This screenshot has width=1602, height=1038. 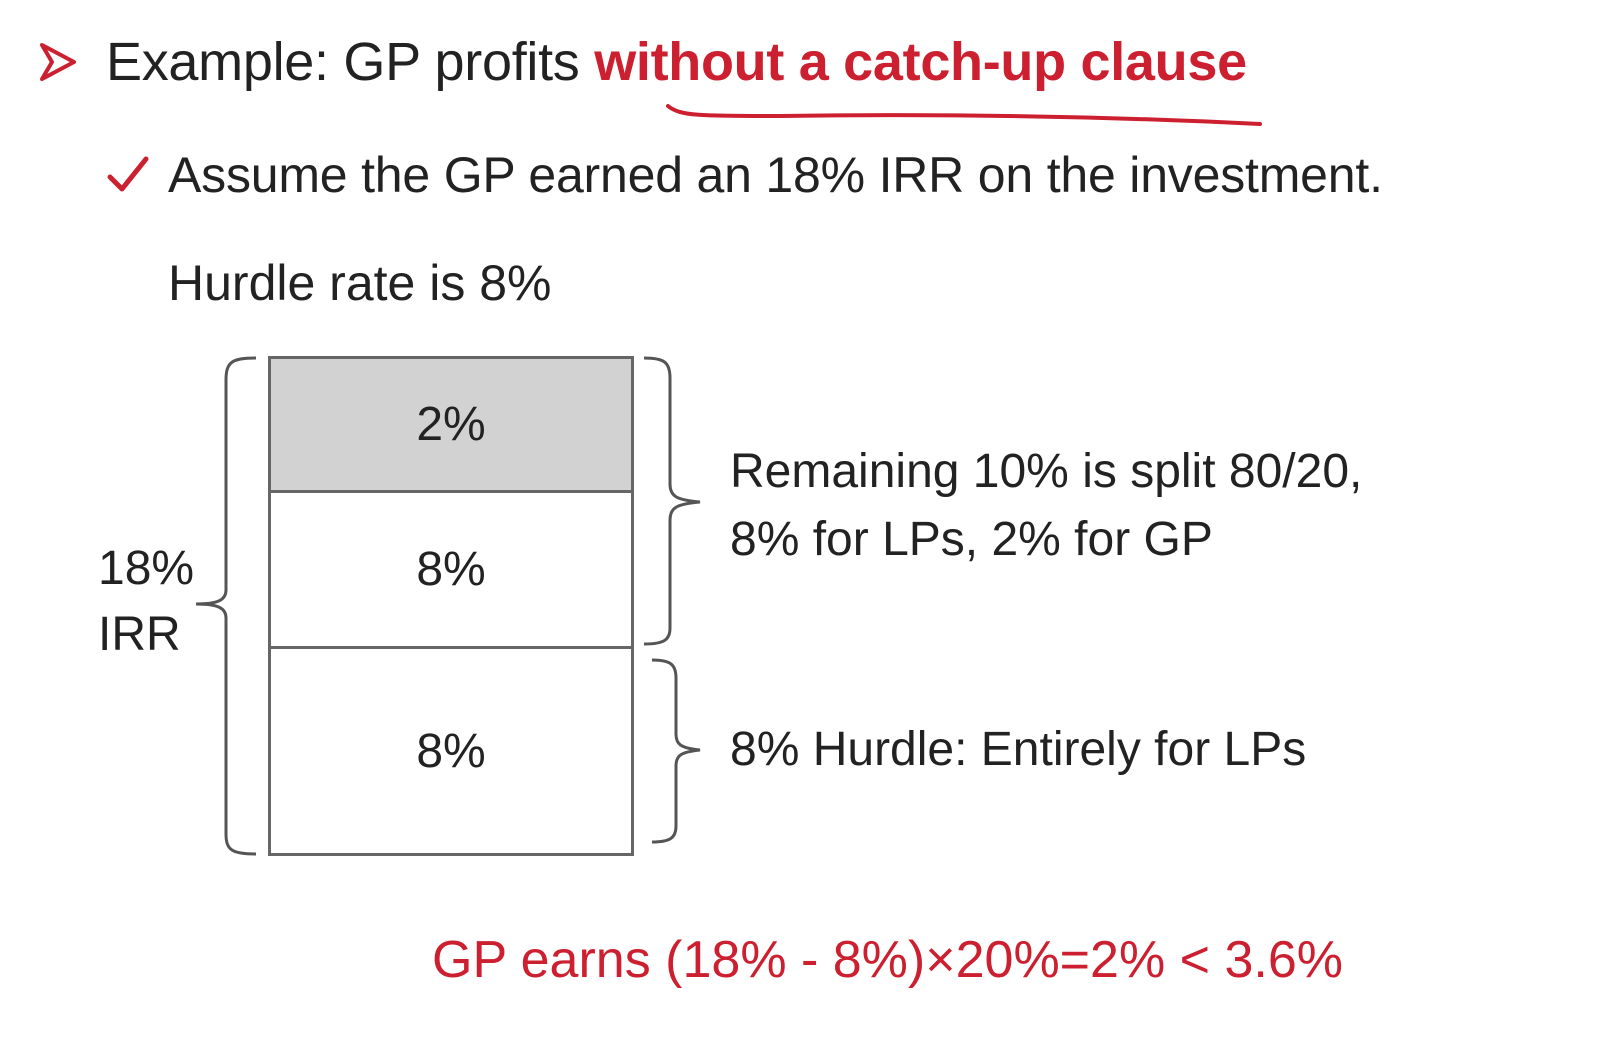 I want to click on irr-label-value: 18%, so click(x=146, y=568).